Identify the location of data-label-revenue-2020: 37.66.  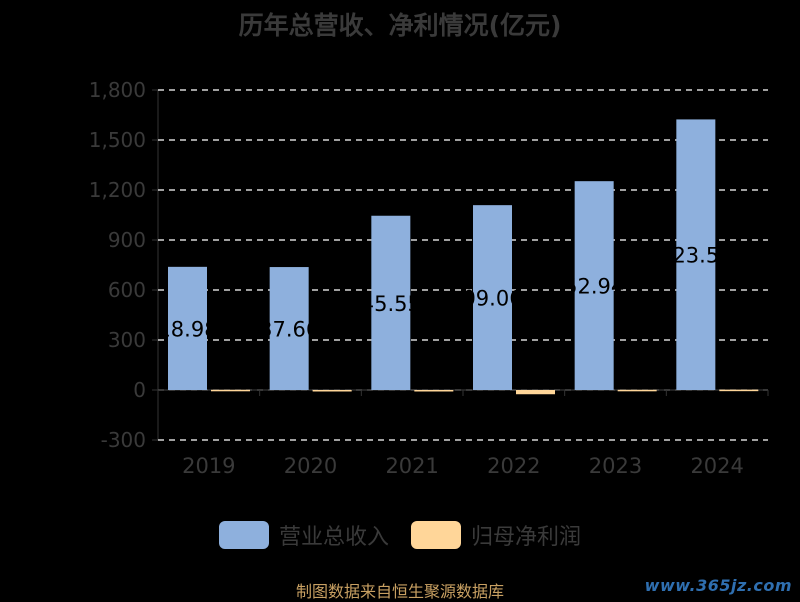
(289, 330).